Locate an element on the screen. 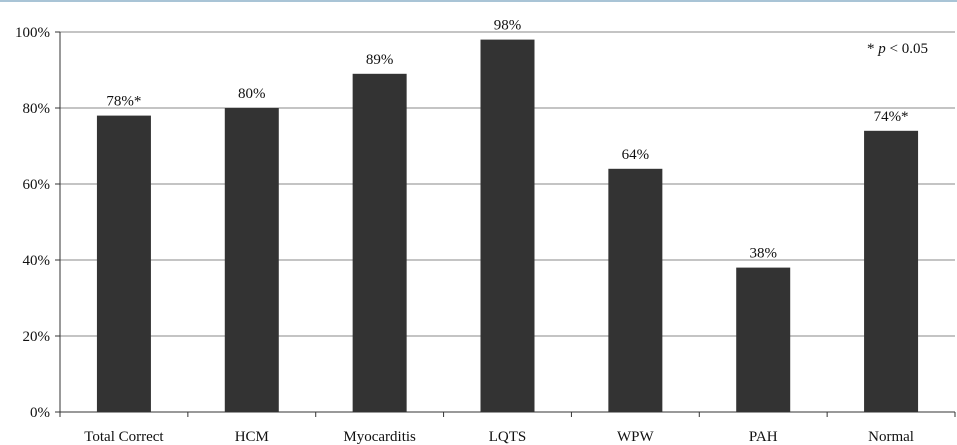 The image size is (957, 445). top-border is located at coordinates (478, 1).